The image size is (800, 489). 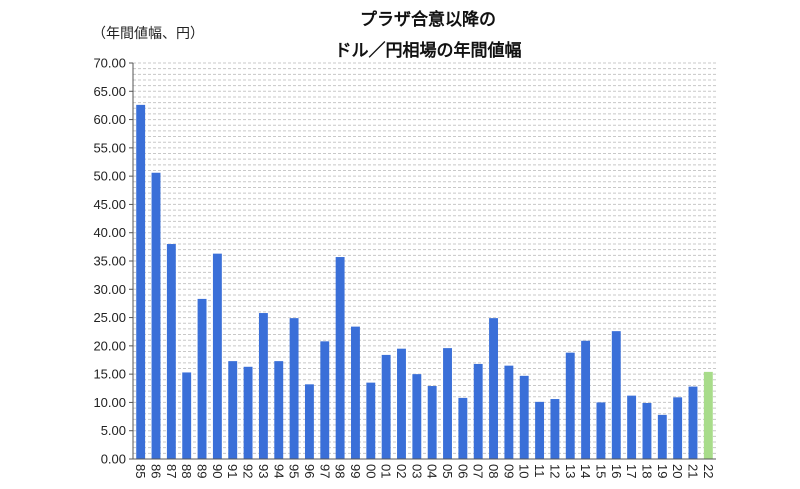 I want to click on y-tick-label: 15.00, so click(x=109, y=374).